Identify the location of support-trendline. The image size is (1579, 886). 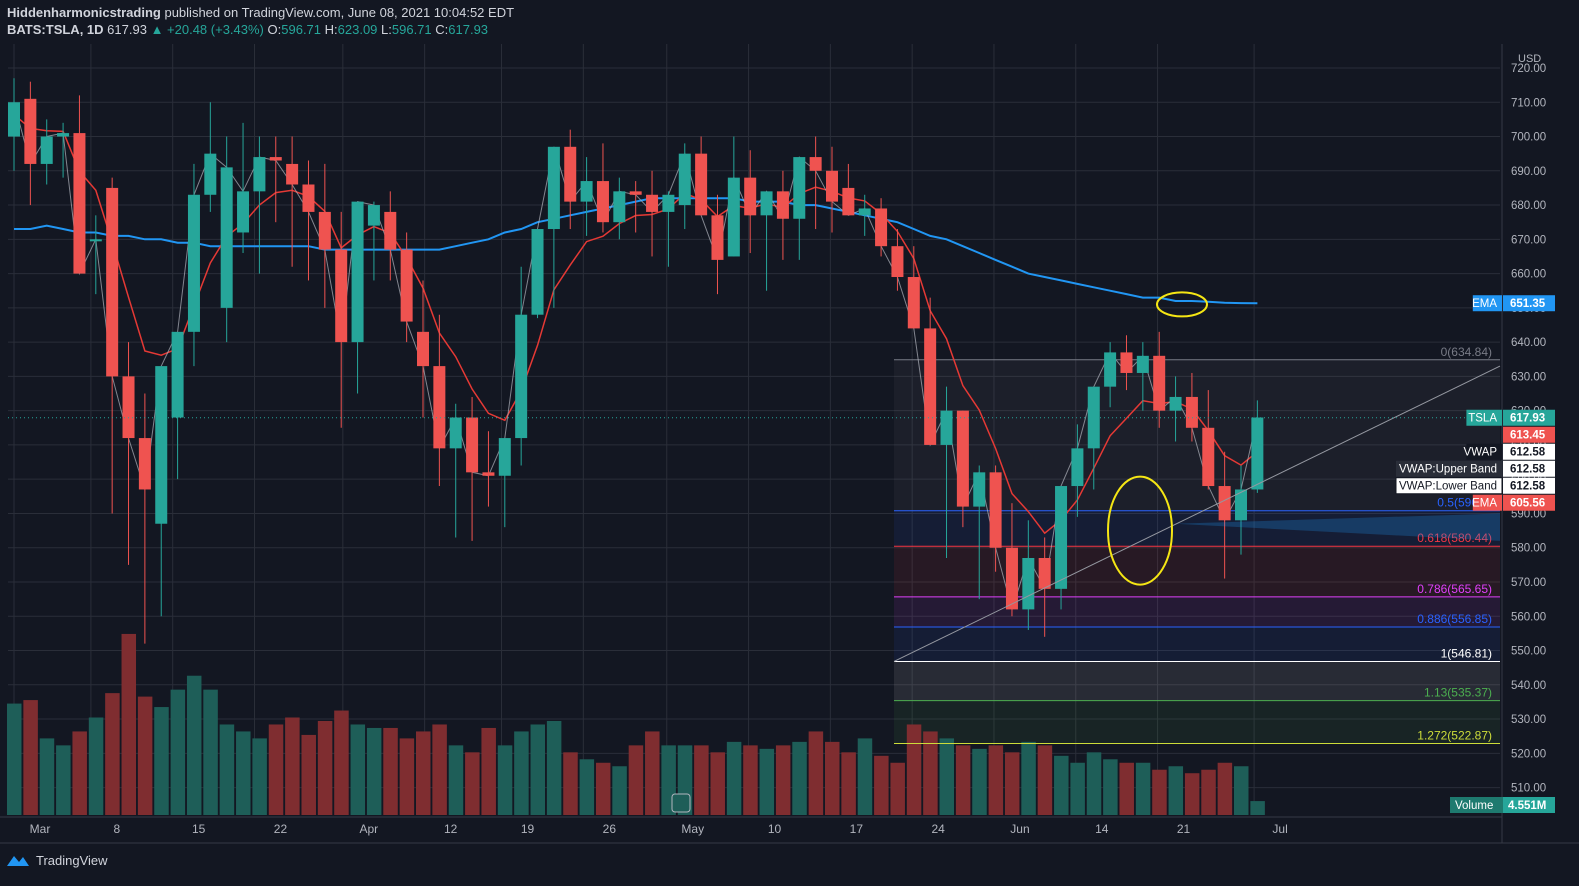
(1197, 513).